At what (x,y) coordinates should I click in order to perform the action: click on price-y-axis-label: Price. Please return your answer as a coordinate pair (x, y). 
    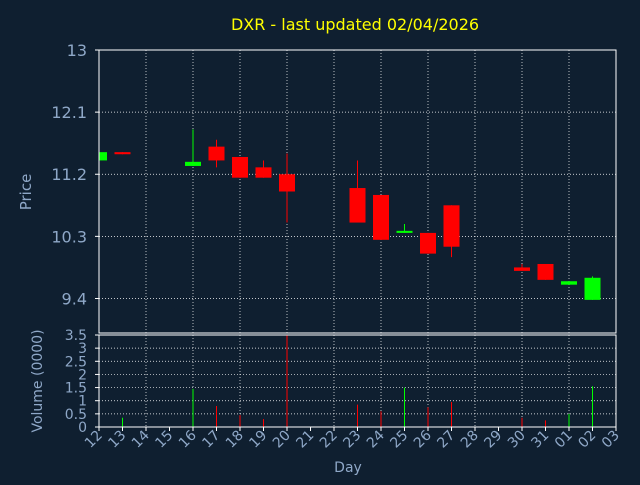
    Looking at the image, I should click on (26, 192).